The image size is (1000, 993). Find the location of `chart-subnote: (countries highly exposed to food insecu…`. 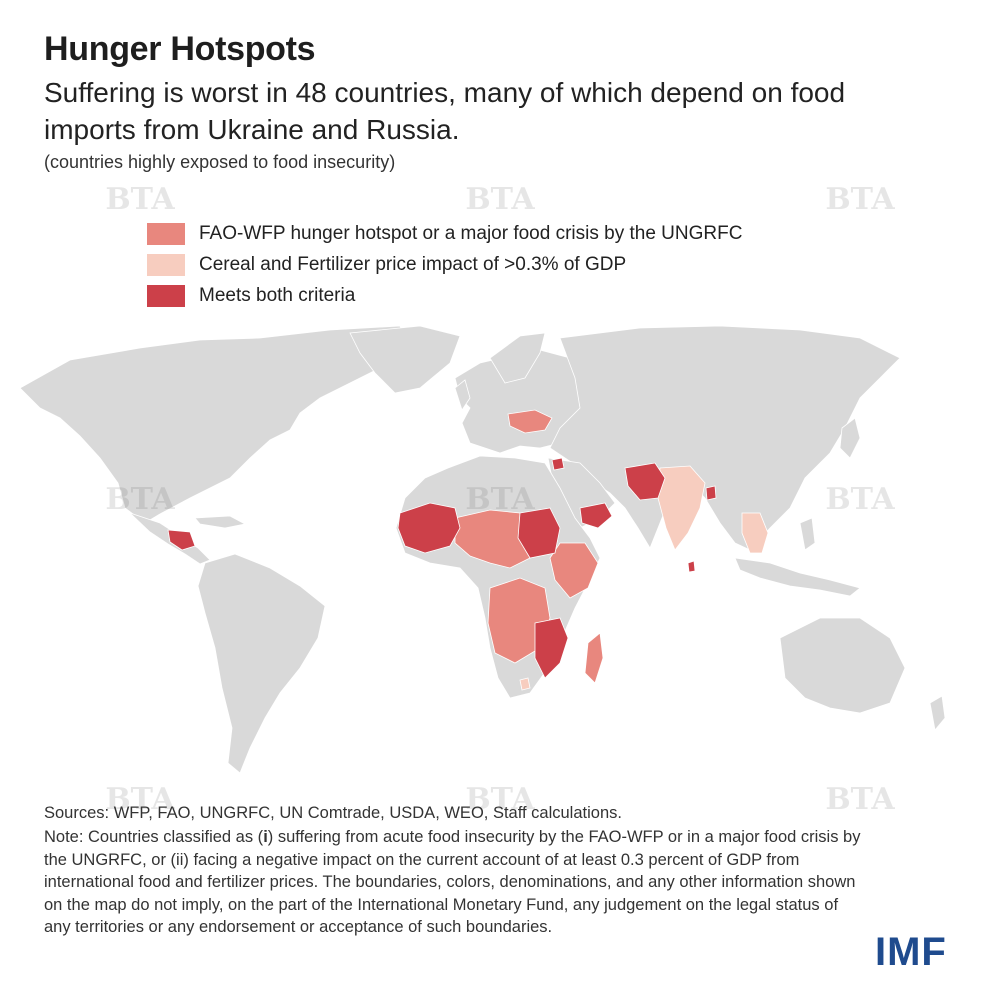

chart-subnote: (countries highly exposed to food insecu… is located at coordinates (220, 162).